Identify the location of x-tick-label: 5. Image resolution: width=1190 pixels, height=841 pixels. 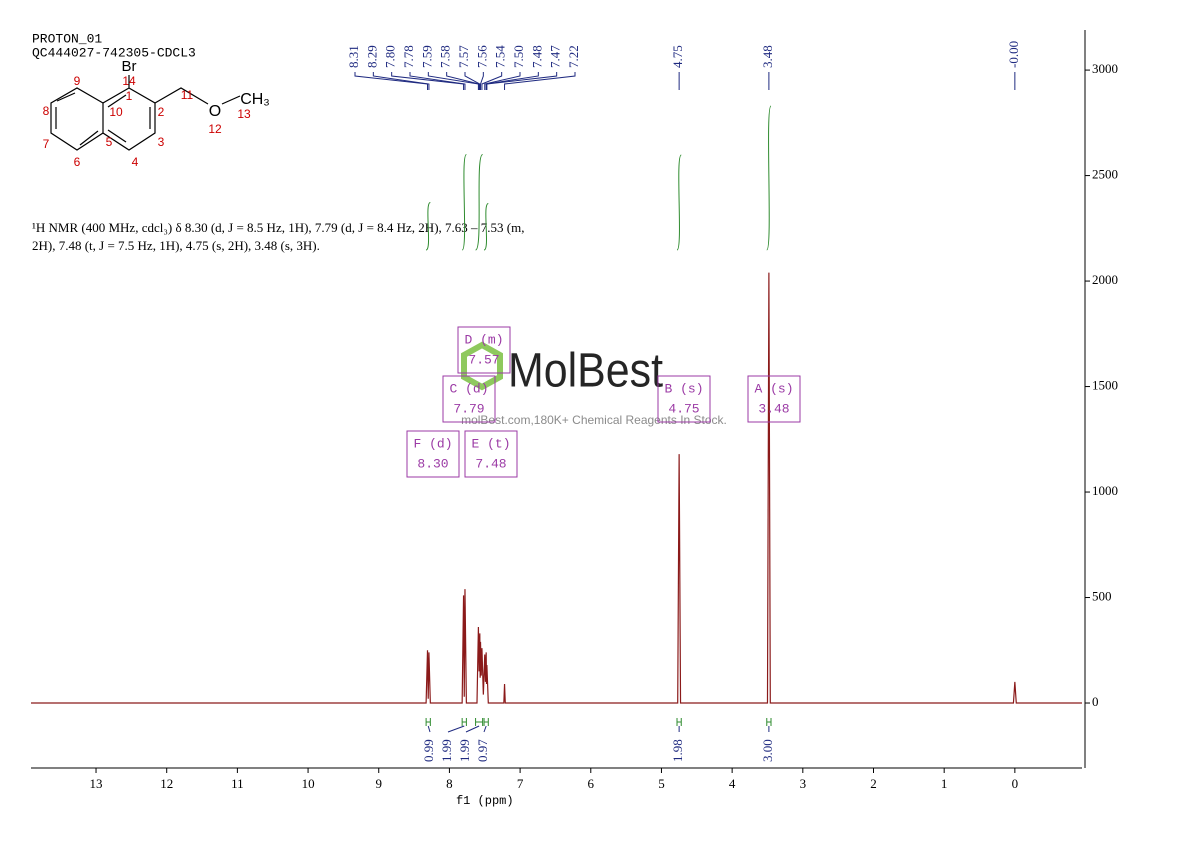
(661, 783).